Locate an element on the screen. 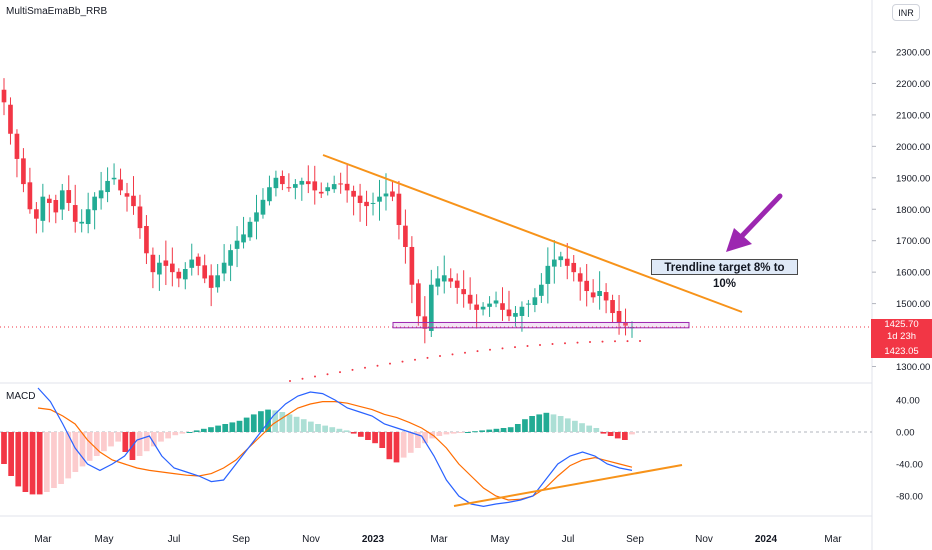 The height and width of the screenshot is (550, 932). time-tick-label: 2023 is located at coordinates (373, 539).